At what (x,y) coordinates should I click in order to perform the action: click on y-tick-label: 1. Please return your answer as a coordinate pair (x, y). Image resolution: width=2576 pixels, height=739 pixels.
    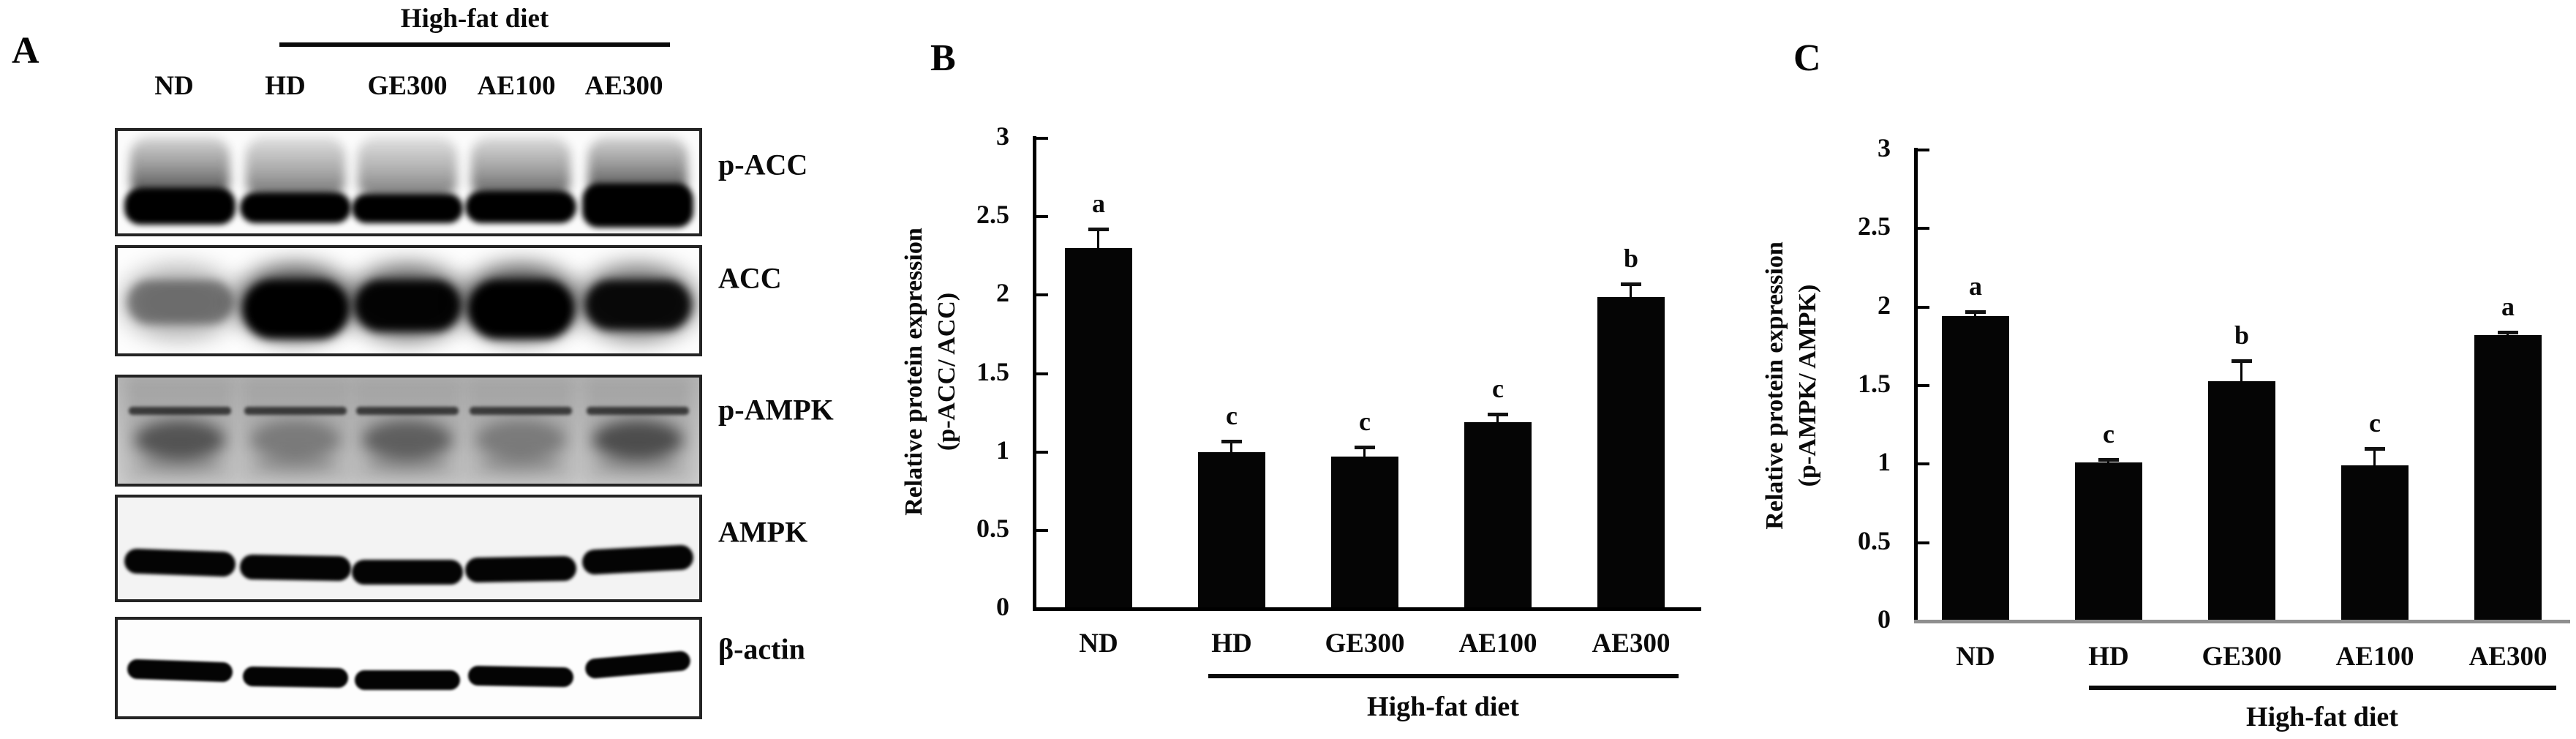
    Looking at the image, I should click on (1002, 450).